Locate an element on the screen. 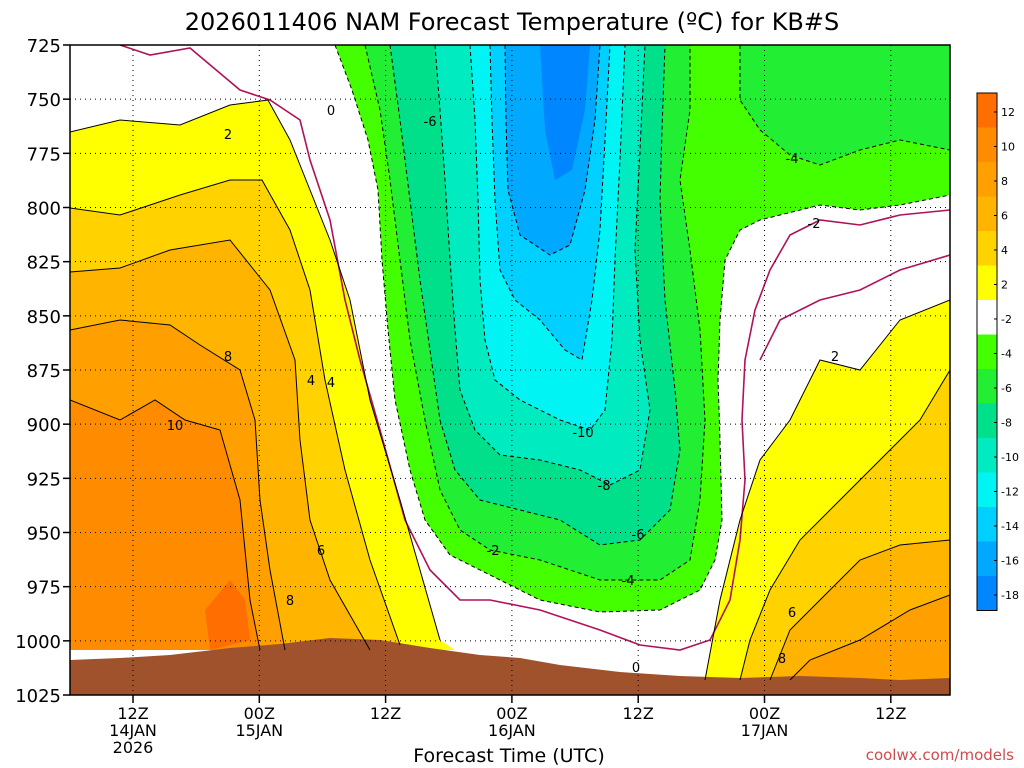 Image resolution: width=1024 pixels, height=768 pixels. x-axis-title: Forecast Time (UTC) is located at coordinates (508, 756).